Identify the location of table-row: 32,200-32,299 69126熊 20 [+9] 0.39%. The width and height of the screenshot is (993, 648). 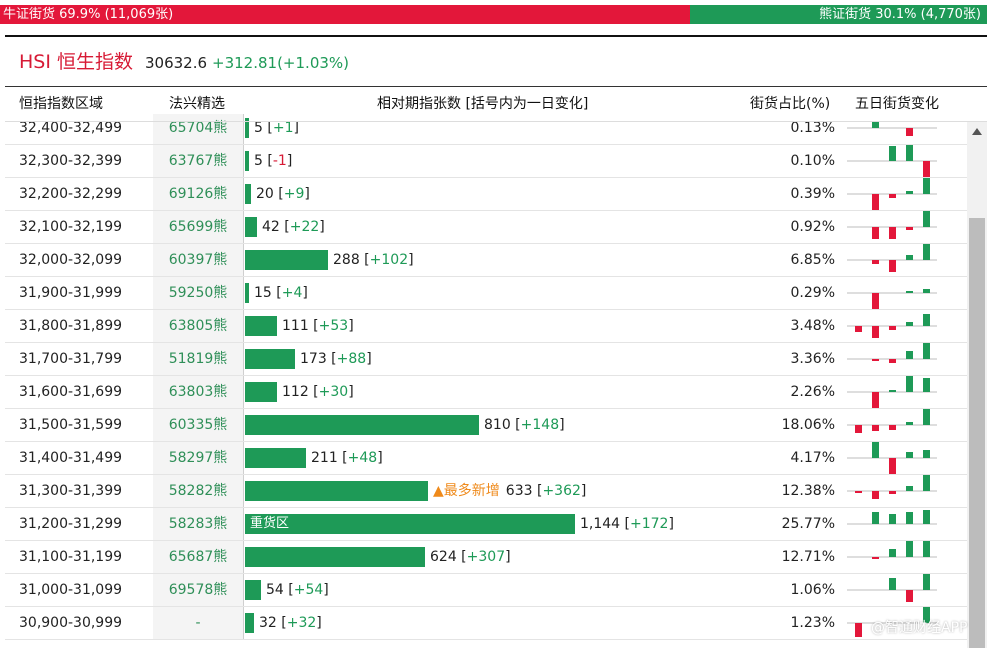
(486, 194).